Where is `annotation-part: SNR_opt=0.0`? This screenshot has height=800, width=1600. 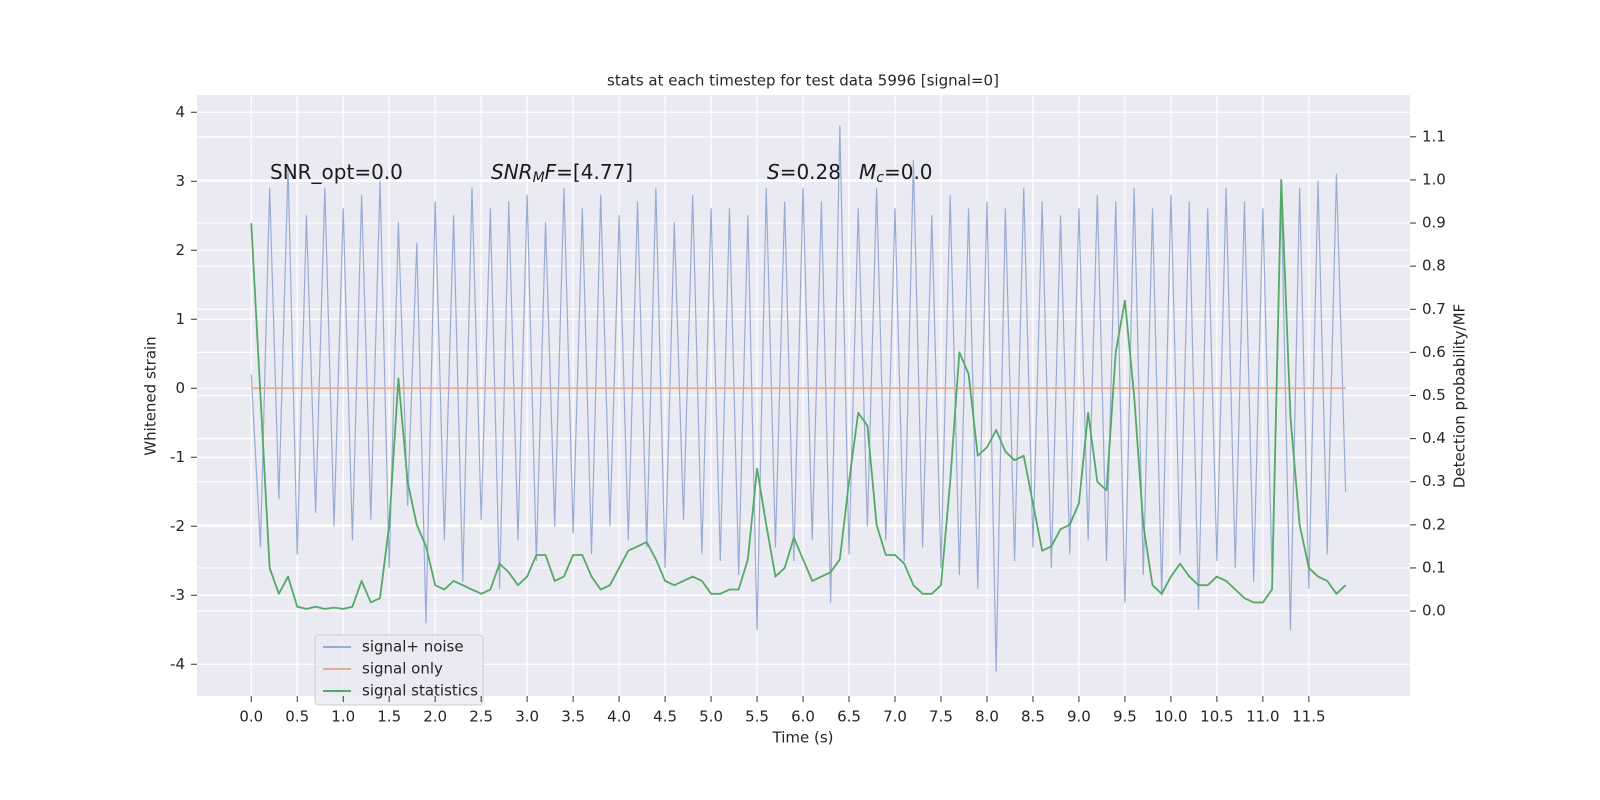 annotation-part: SNR_opt=0.0 is located at coordinates (336, 172).